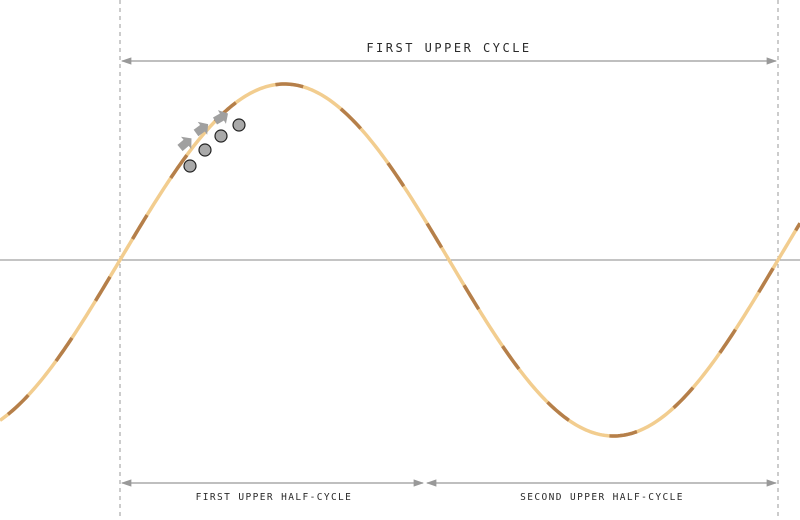 Image resolution: width=800 pixels, height=520 pixels. Describe the element at coordinates (448, 48) in the screenshot. I see `cycle-label: FIRST UPPER CYCLE` at that location.